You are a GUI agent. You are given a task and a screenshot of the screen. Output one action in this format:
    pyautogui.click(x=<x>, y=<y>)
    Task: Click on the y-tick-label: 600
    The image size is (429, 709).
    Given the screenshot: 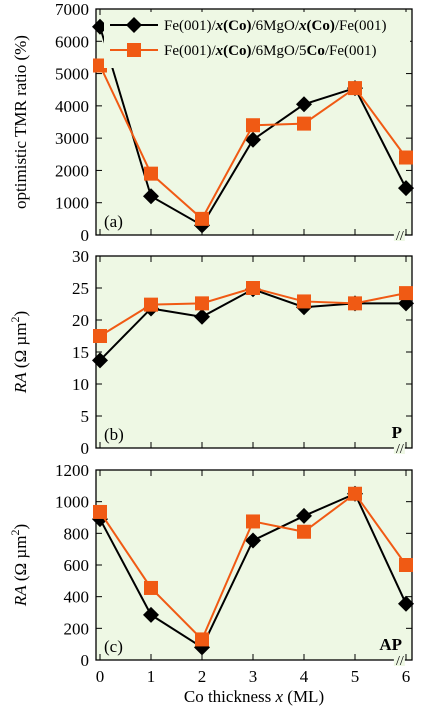 What is the action you would take?
    pyautogui.click(x=77, y=565)
    